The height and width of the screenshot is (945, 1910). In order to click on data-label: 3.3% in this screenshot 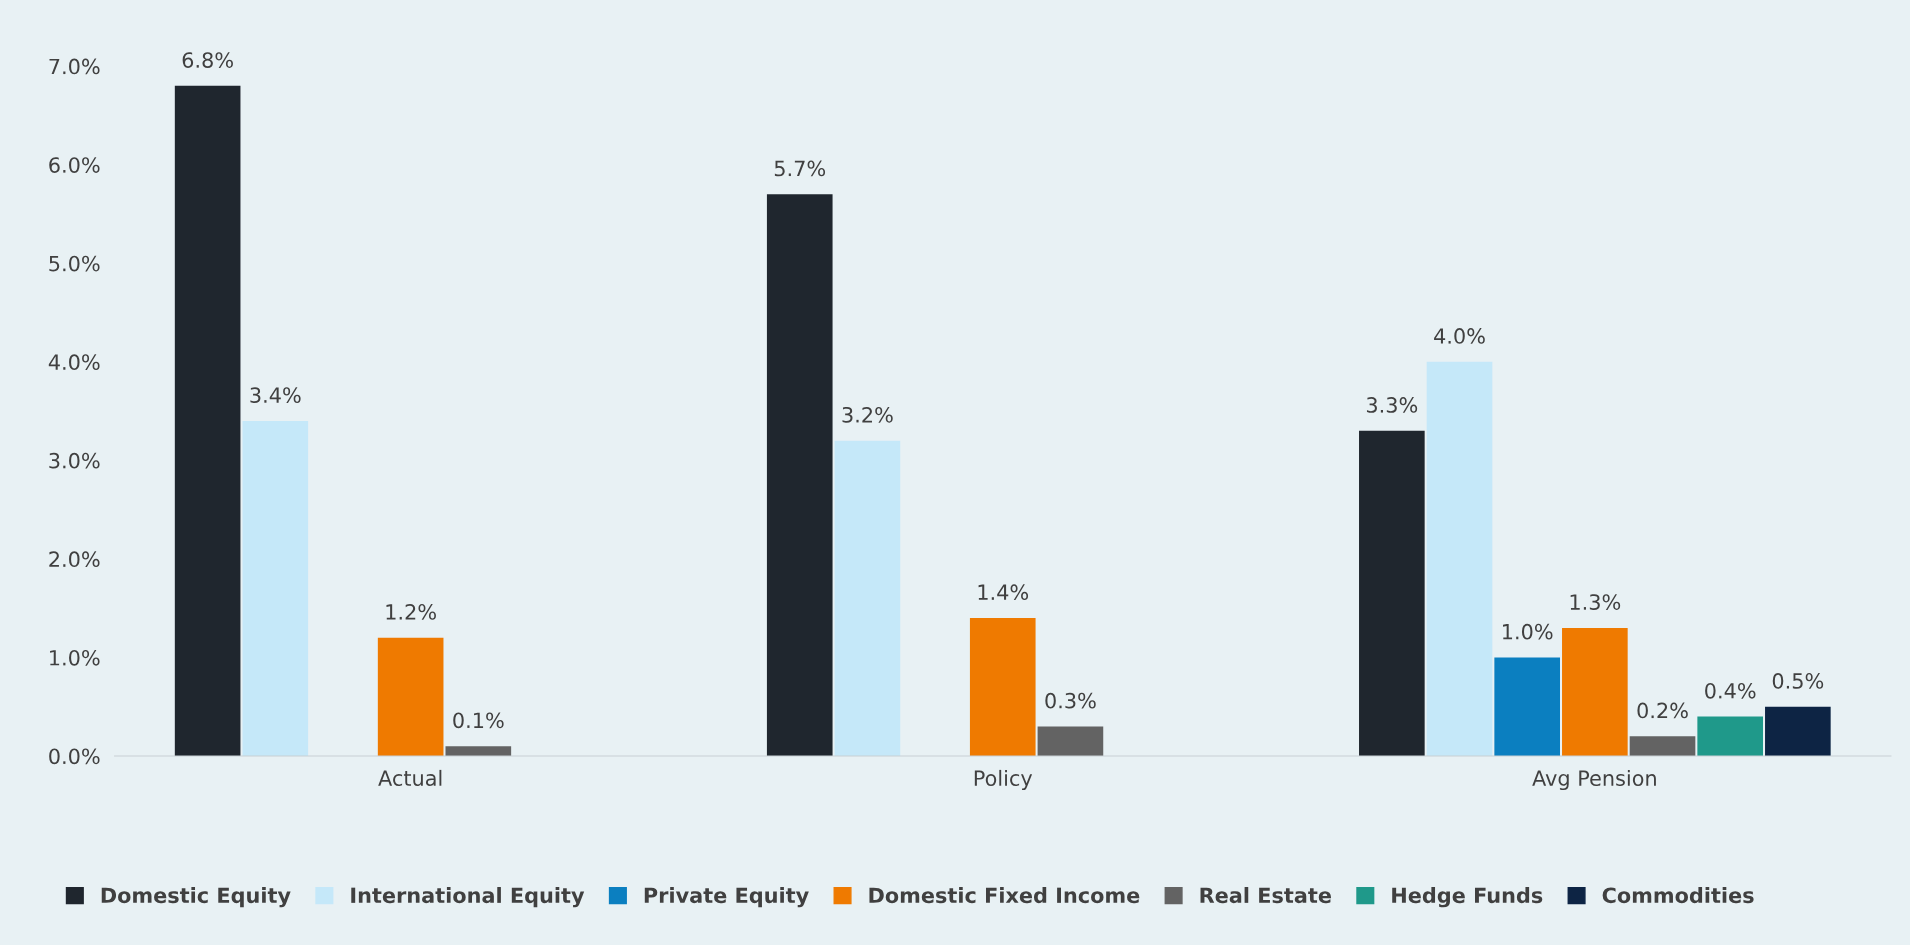, I will do `click(1392, 405)`.